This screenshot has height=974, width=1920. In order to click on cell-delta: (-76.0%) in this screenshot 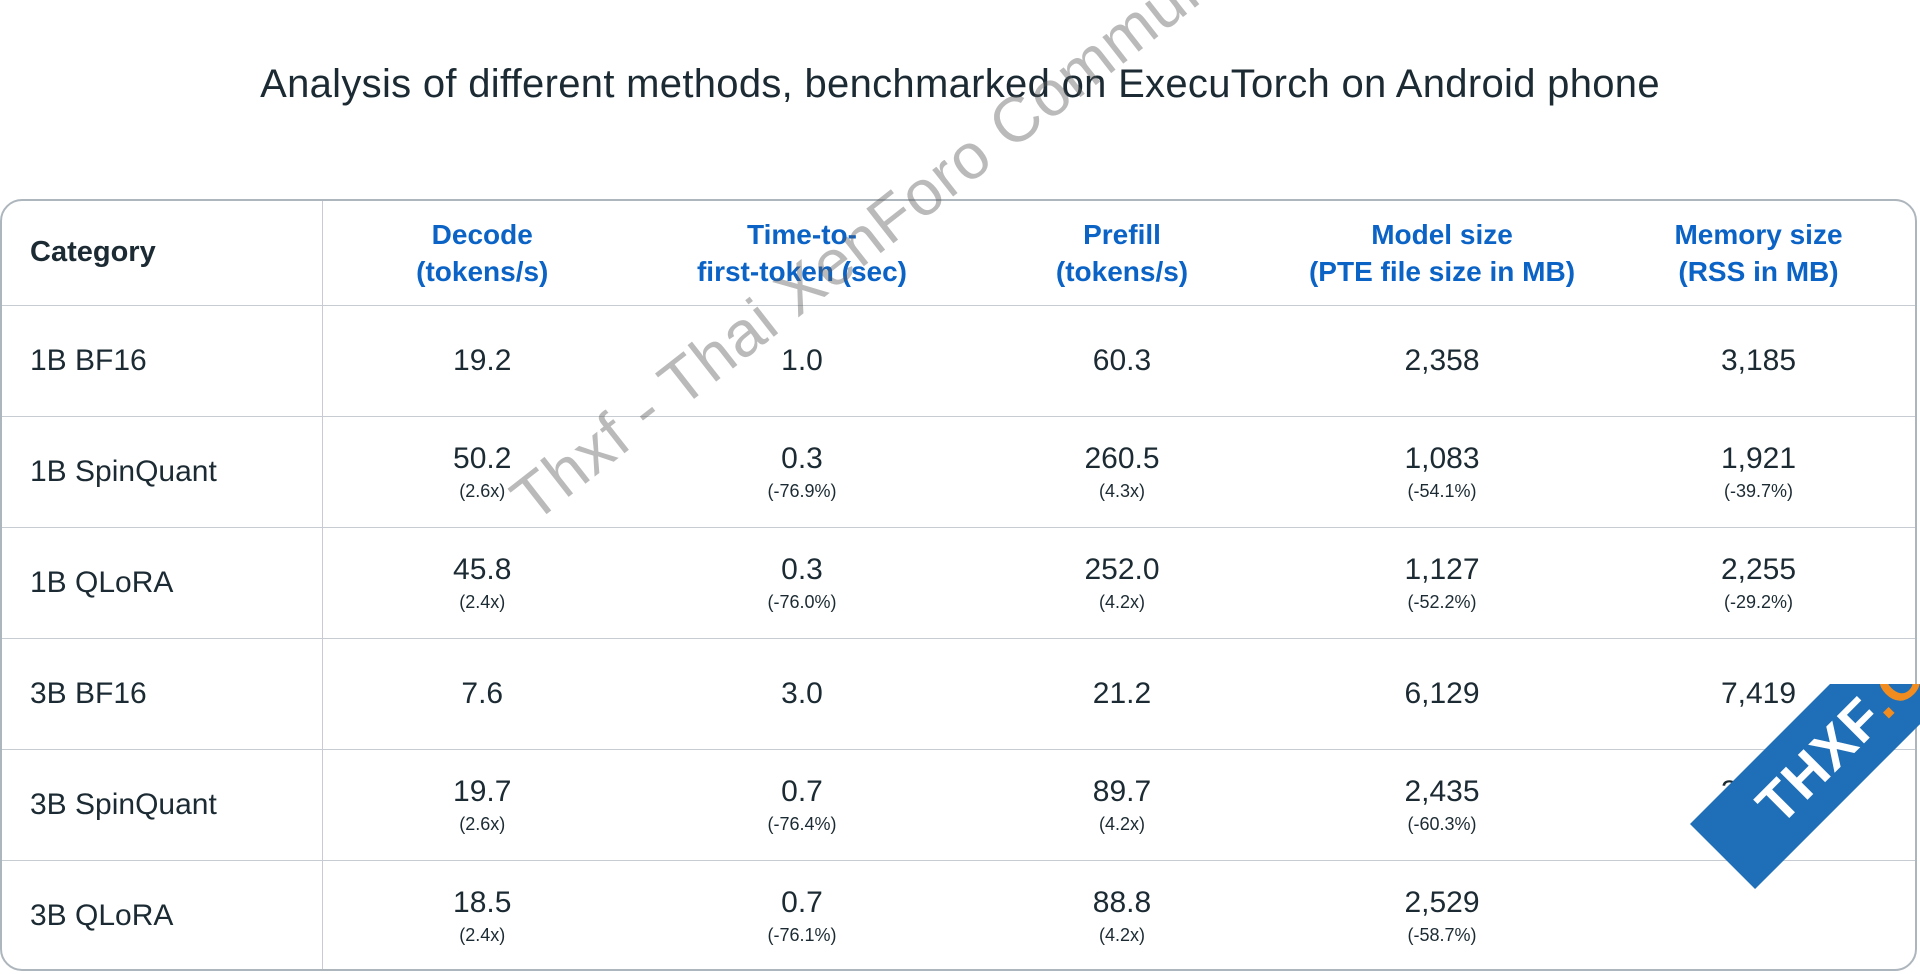, I will do `click(802, 601)`.